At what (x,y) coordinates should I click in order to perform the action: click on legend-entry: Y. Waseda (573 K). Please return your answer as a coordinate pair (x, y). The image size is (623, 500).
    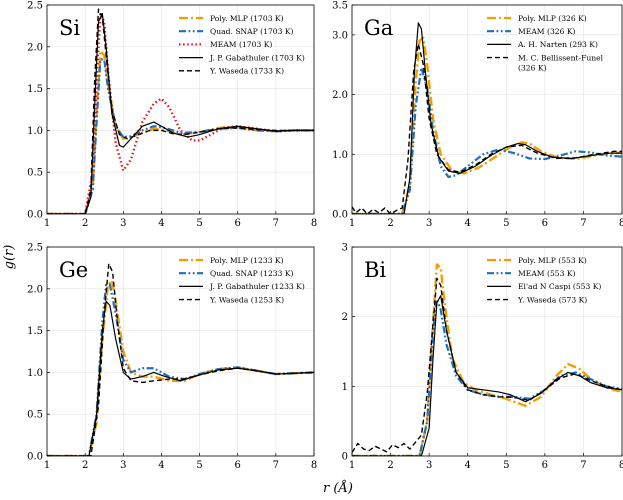
    Looking at the image, I should click on (552, 299).